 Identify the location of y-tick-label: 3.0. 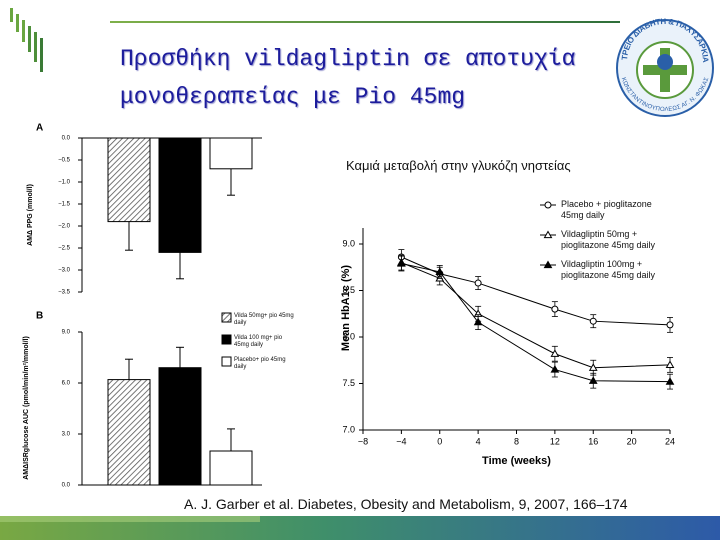
(66, 435).